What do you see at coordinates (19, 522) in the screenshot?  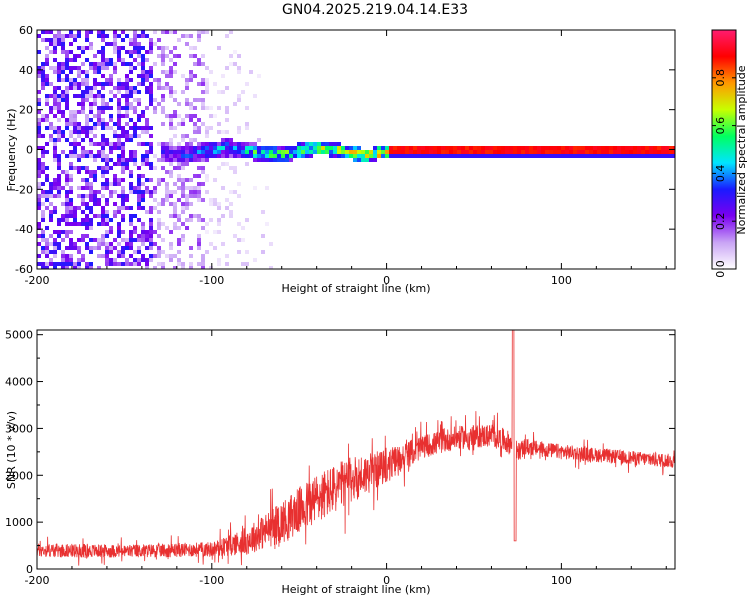 I see `y-tick-label: 1000` at bounding box center [19, 522].